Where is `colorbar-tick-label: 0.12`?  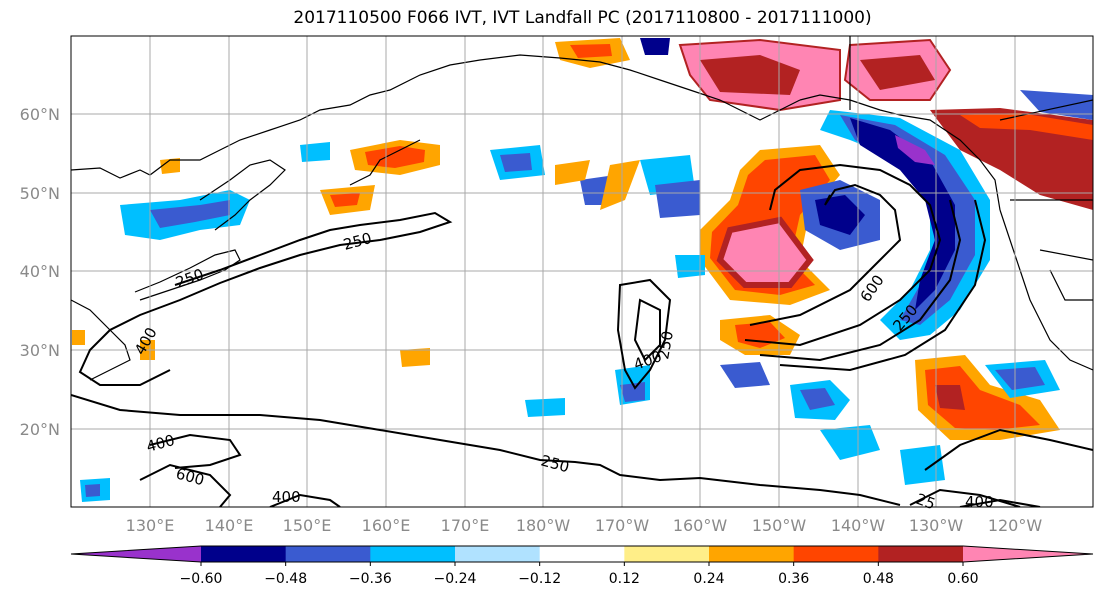 colorbar-tick-label: 0.12 is located at coordinates (624, 579).